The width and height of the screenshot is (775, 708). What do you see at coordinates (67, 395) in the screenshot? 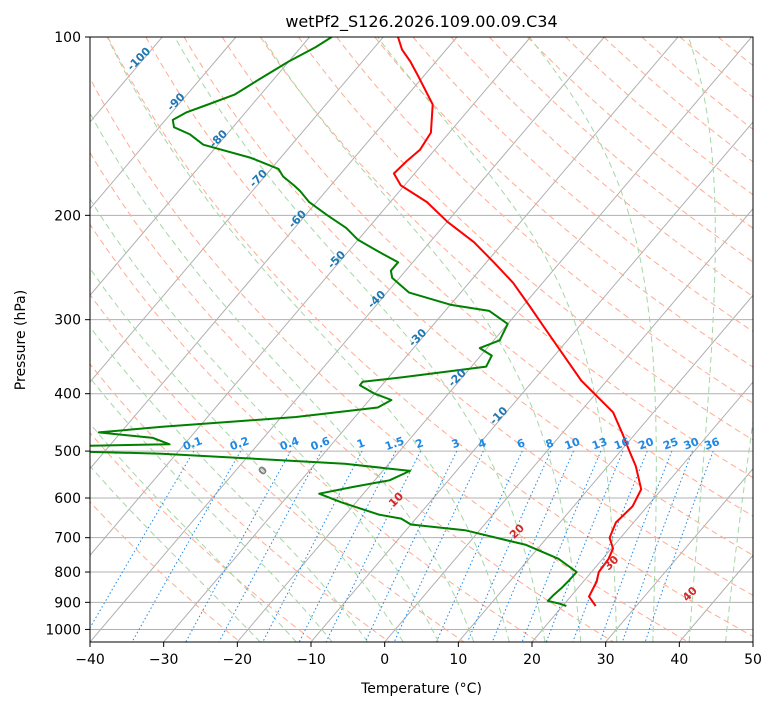
I see `y-tick-label: 400` at bounding box center [67, 395].